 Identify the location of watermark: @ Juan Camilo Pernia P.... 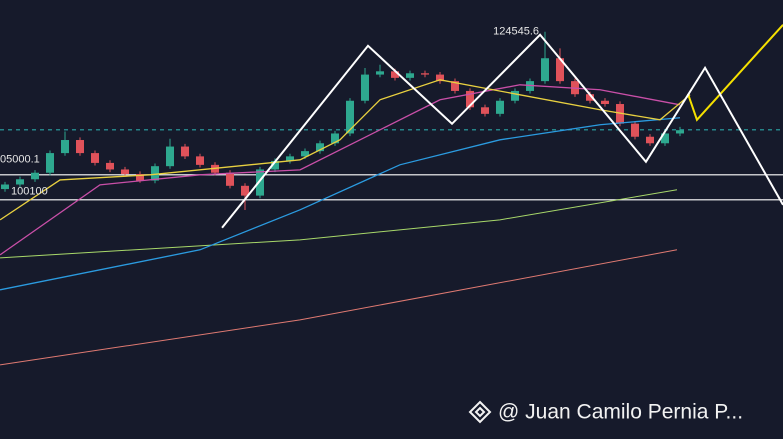
(620, 412).